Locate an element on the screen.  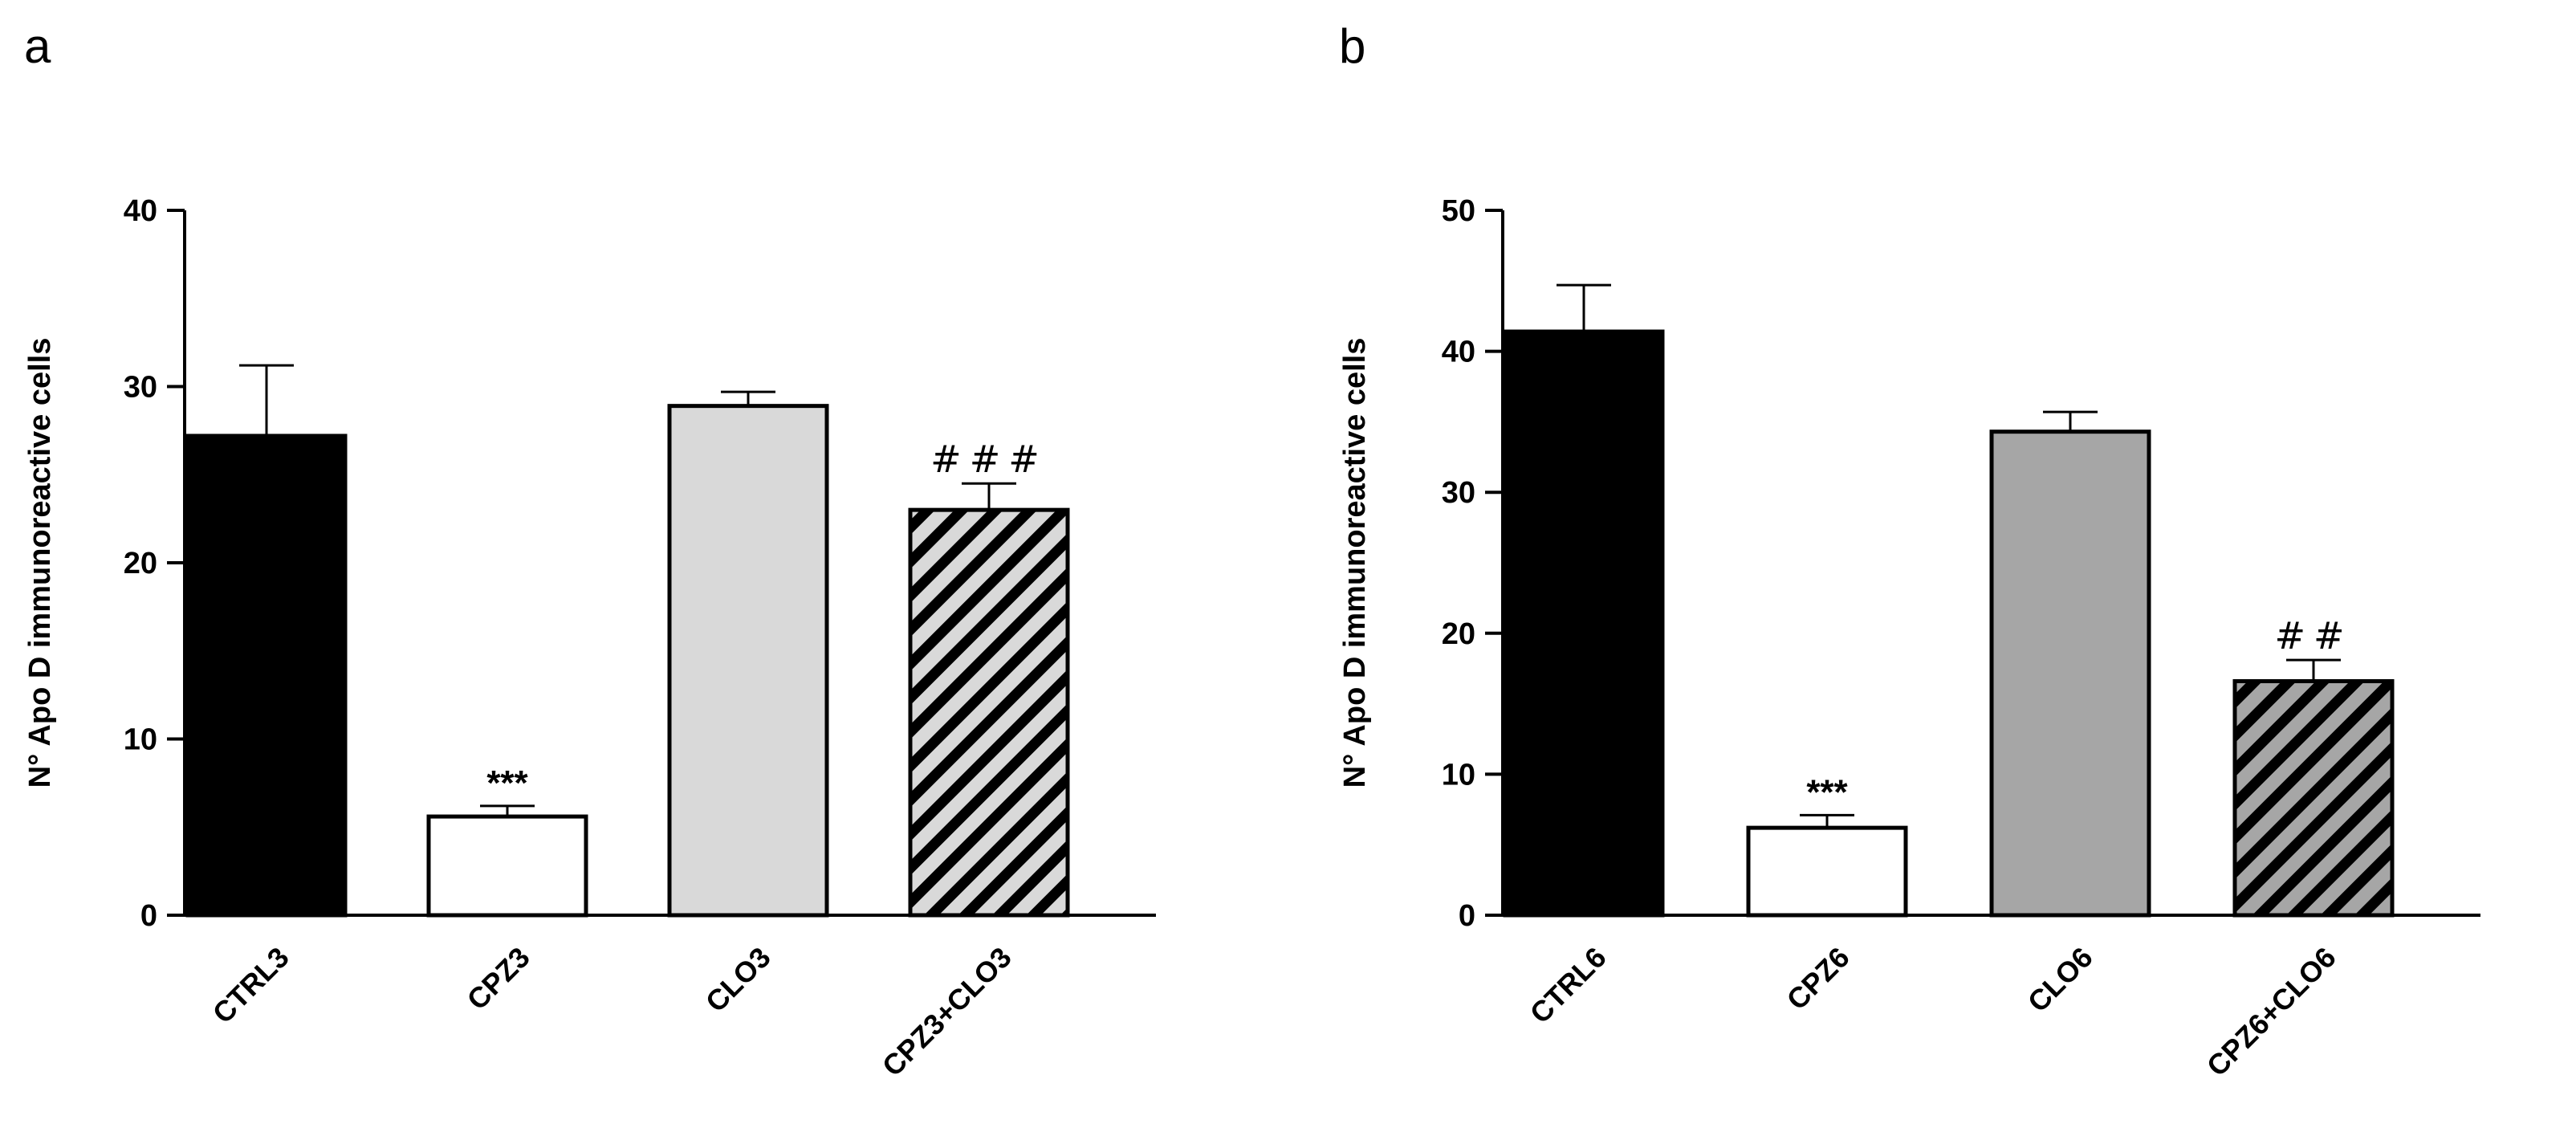
category-label: CTRL6 is located at coordinates (1568, 985).